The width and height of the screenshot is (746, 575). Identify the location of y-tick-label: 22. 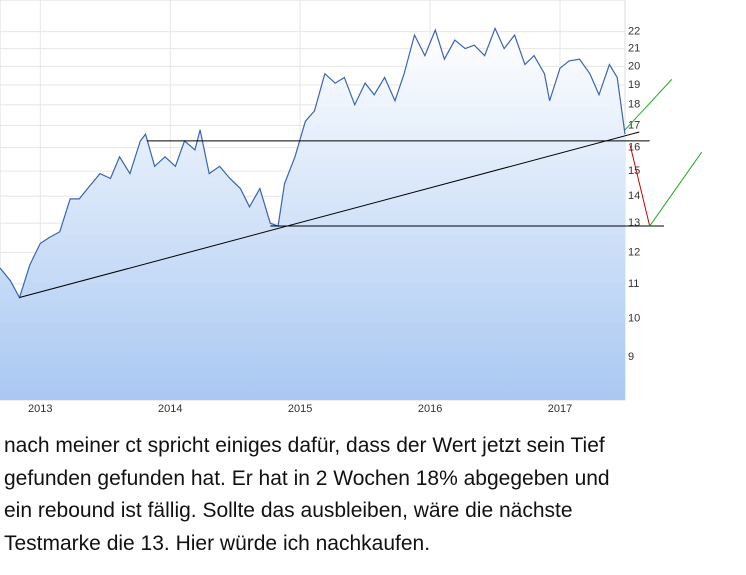
(634, 32).